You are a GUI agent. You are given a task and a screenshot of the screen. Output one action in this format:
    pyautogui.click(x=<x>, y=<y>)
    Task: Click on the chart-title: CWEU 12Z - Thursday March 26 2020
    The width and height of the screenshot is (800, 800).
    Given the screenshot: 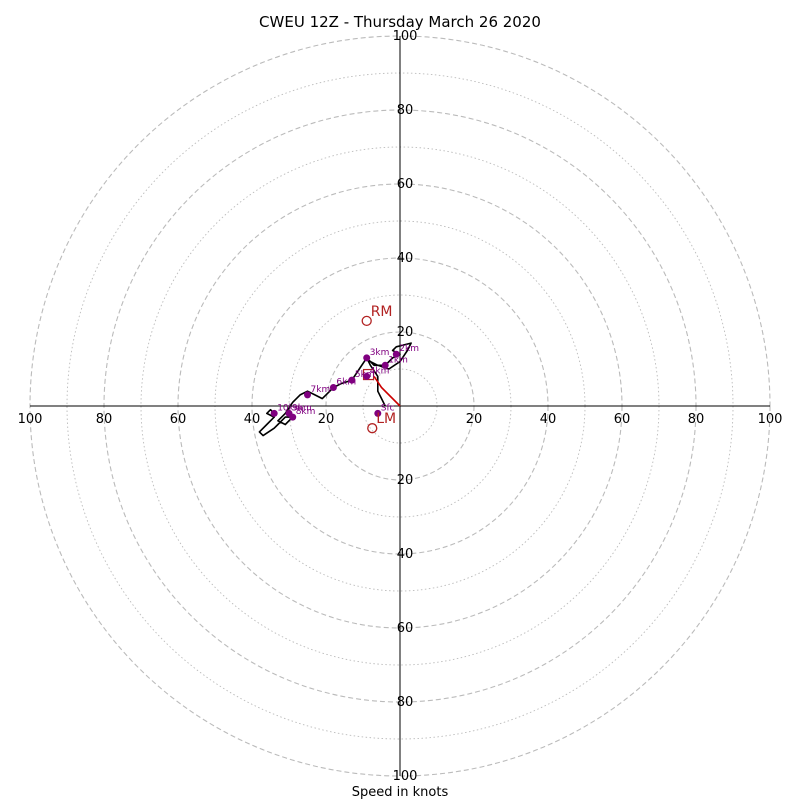 What is the action you would take?
    pyautogui.click(x=400, y=22)
    